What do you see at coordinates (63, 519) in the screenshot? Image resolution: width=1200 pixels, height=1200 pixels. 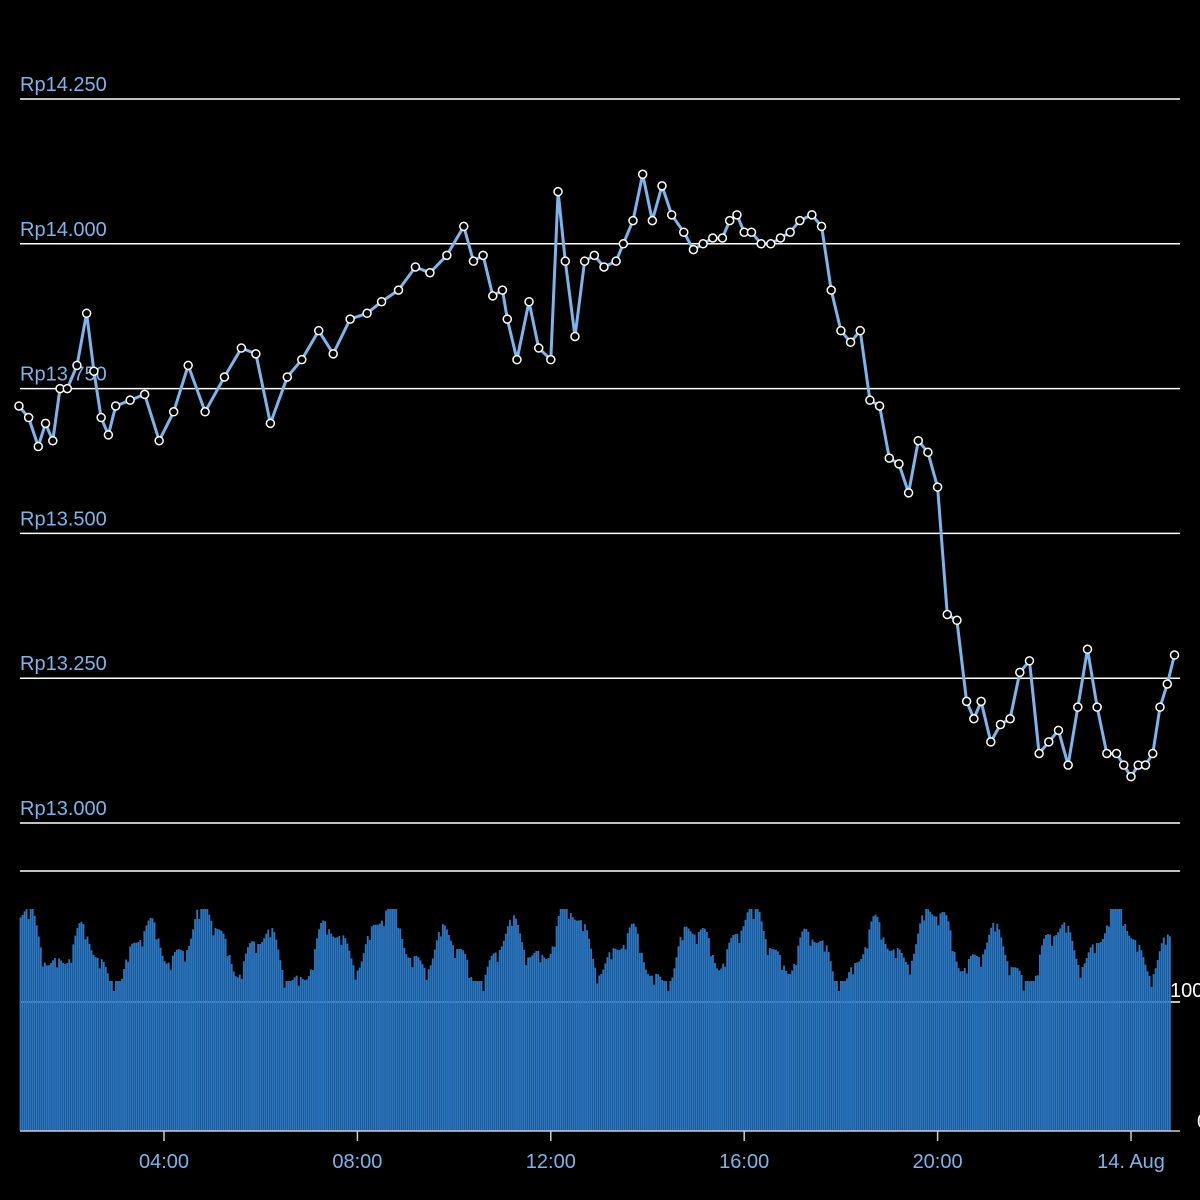 I see `y-tick-label: Rp13.500` at bounding box center [63, 519].